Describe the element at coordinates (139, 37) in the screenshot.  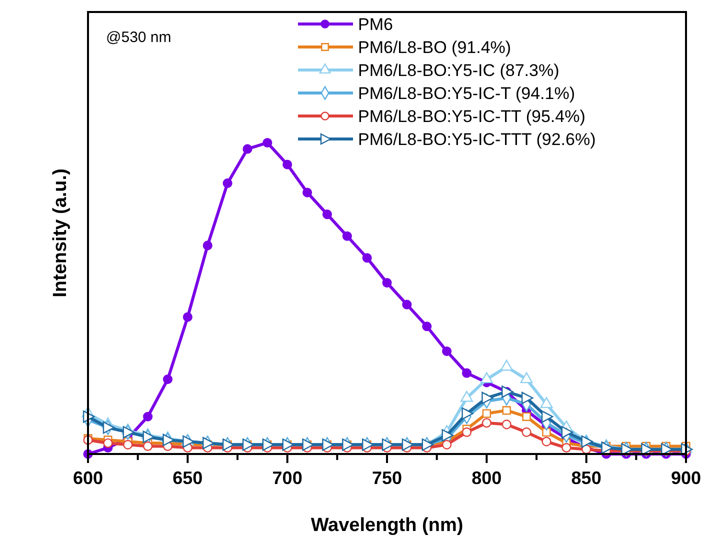
I see `text: @530 nm` at that location.